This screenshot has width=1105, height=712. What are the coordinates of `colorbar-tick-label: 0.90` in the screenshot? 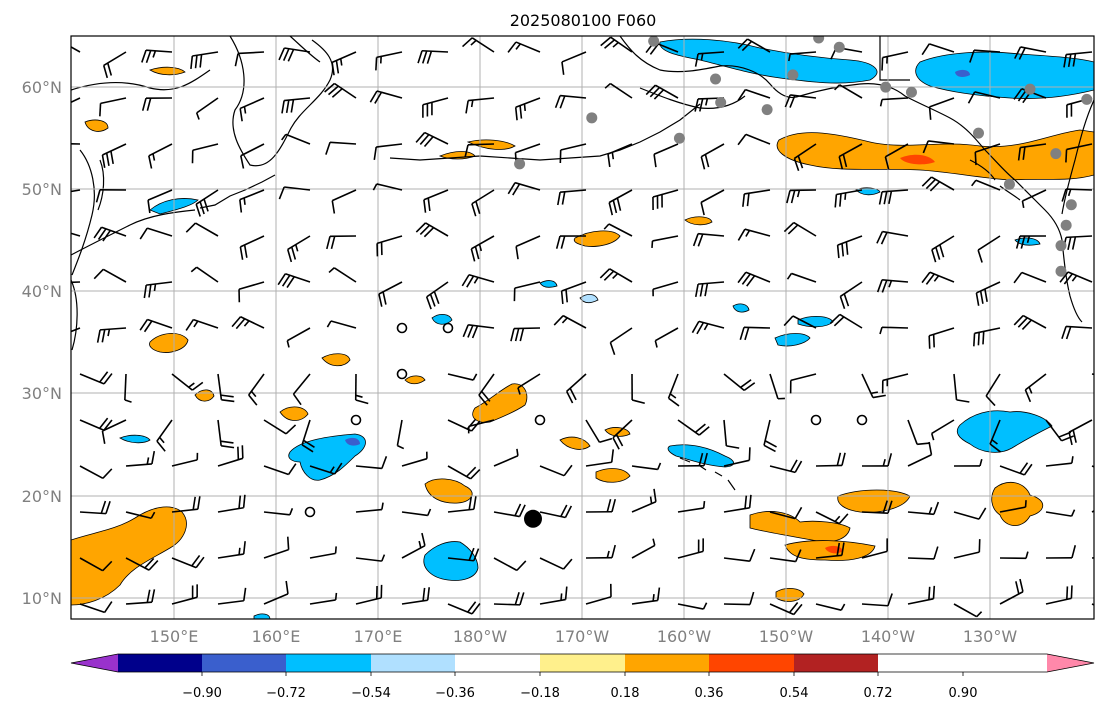 It's located at (963, 693).